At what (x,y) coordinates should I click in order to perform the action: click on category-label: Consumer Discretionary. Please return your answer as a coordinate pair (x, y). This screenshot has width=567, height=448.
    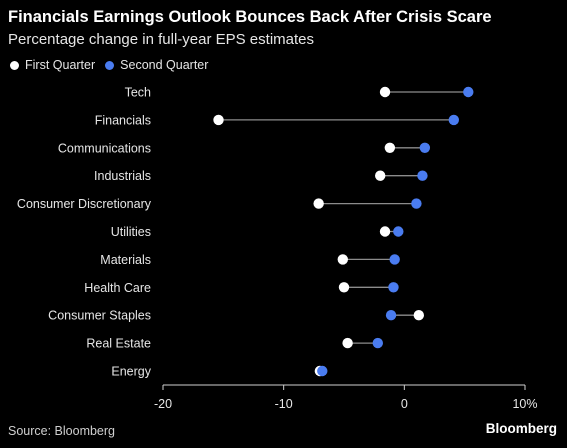
    Looking at the image, I should click on (84, 204).